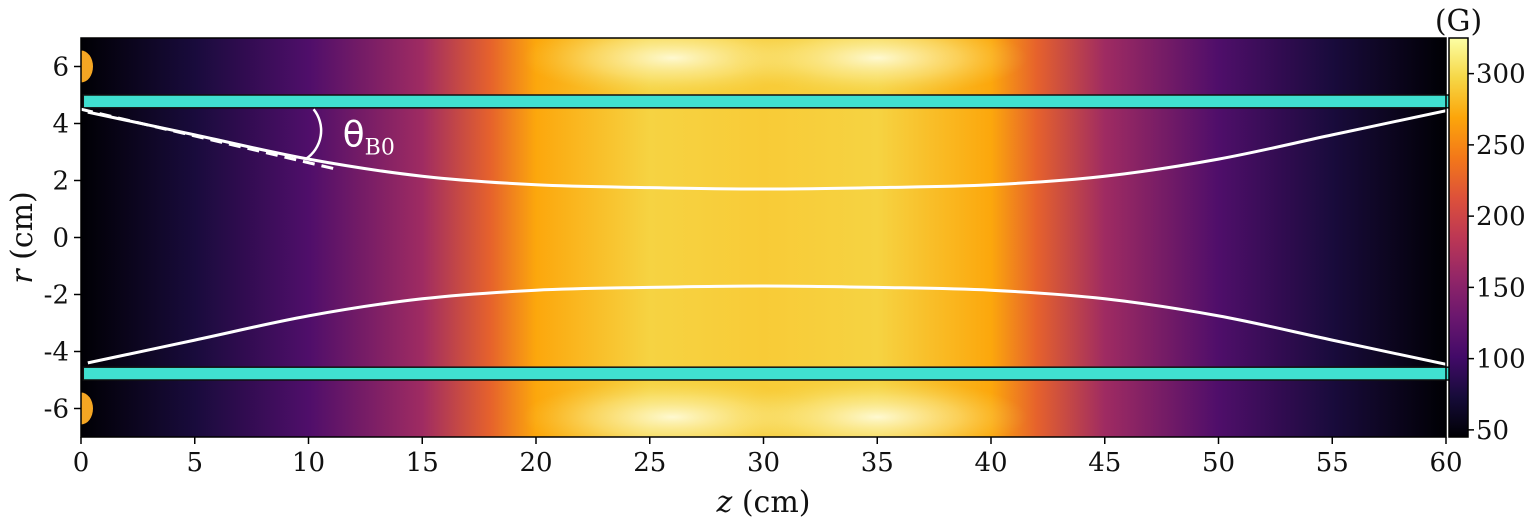 The image size is (1526, 524). Describe the element at coordinates (369, 137) in the screenshot. I see `theta-b0-label: θB0` at that location.